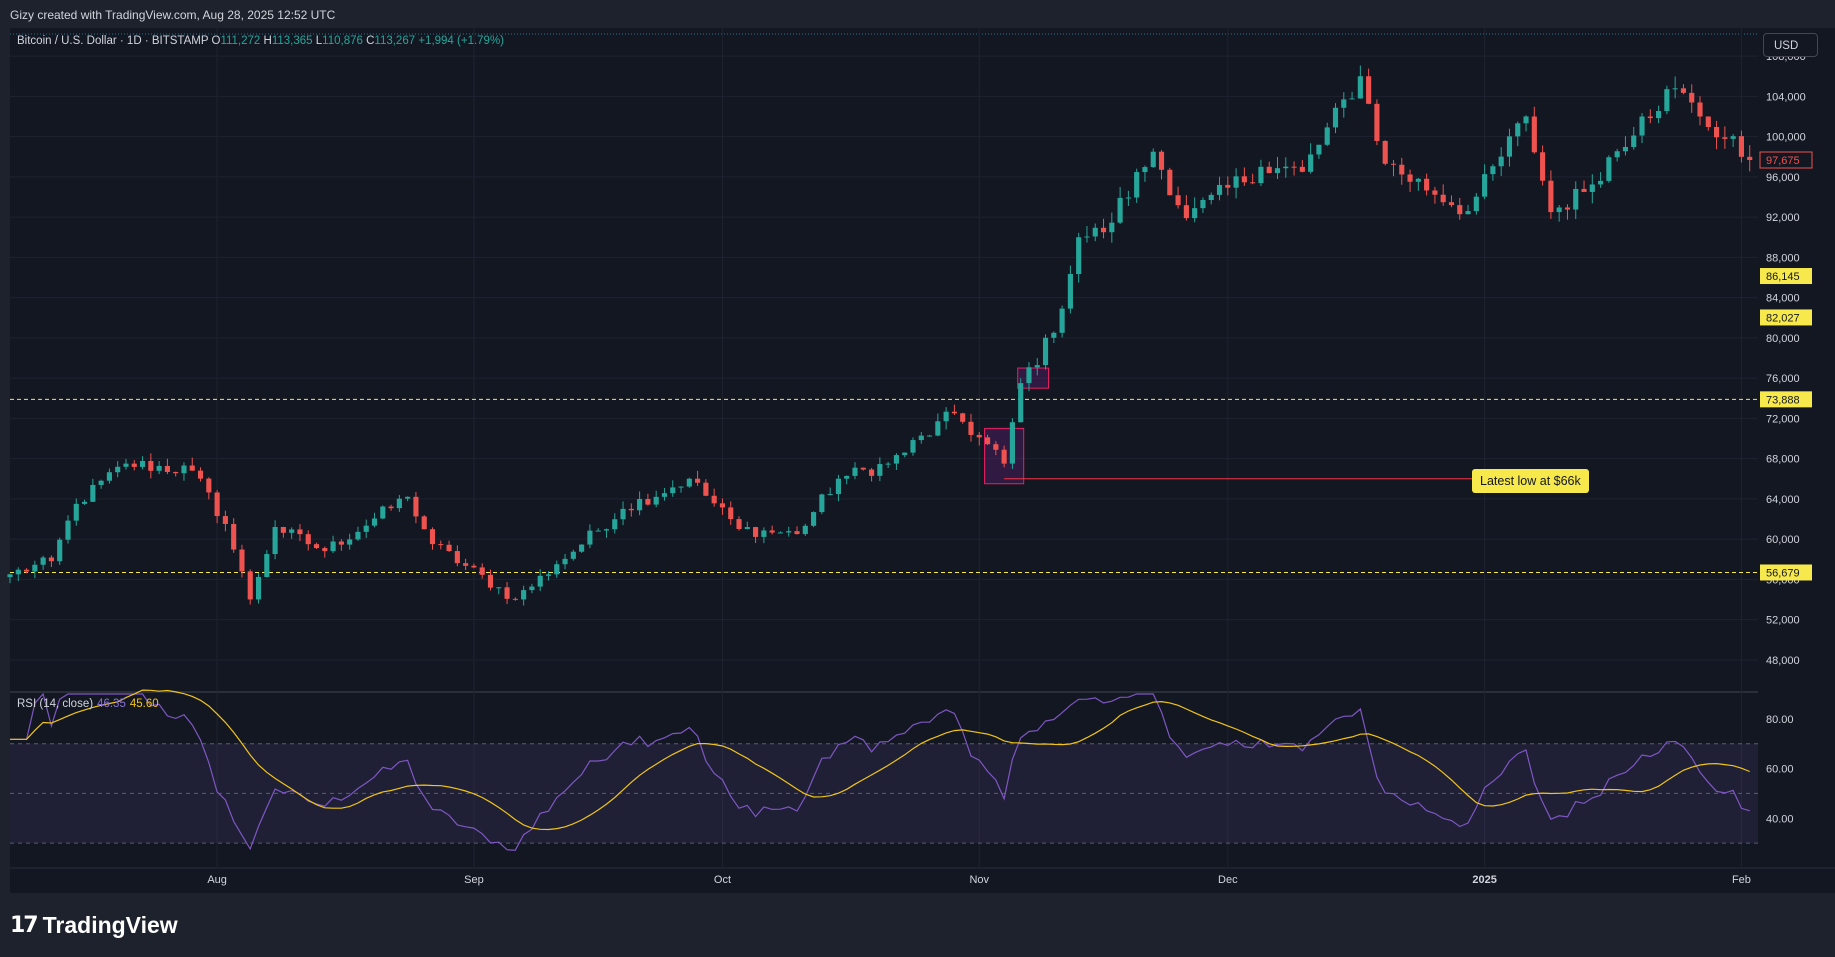  I want to click on price-tick-label: 104,000, so click(1786, 97).